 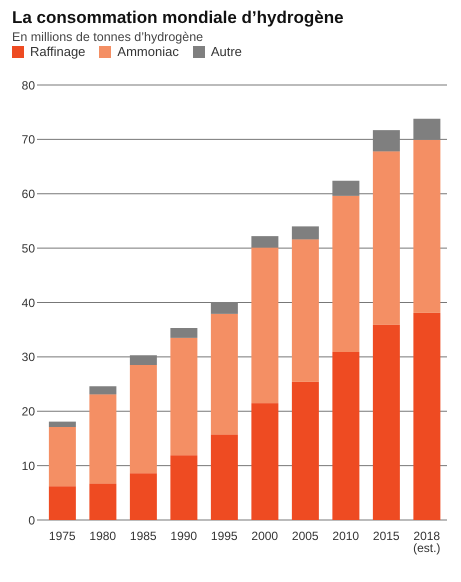 I want to click on y-tick-label: 30, so click(x=29, y=357).